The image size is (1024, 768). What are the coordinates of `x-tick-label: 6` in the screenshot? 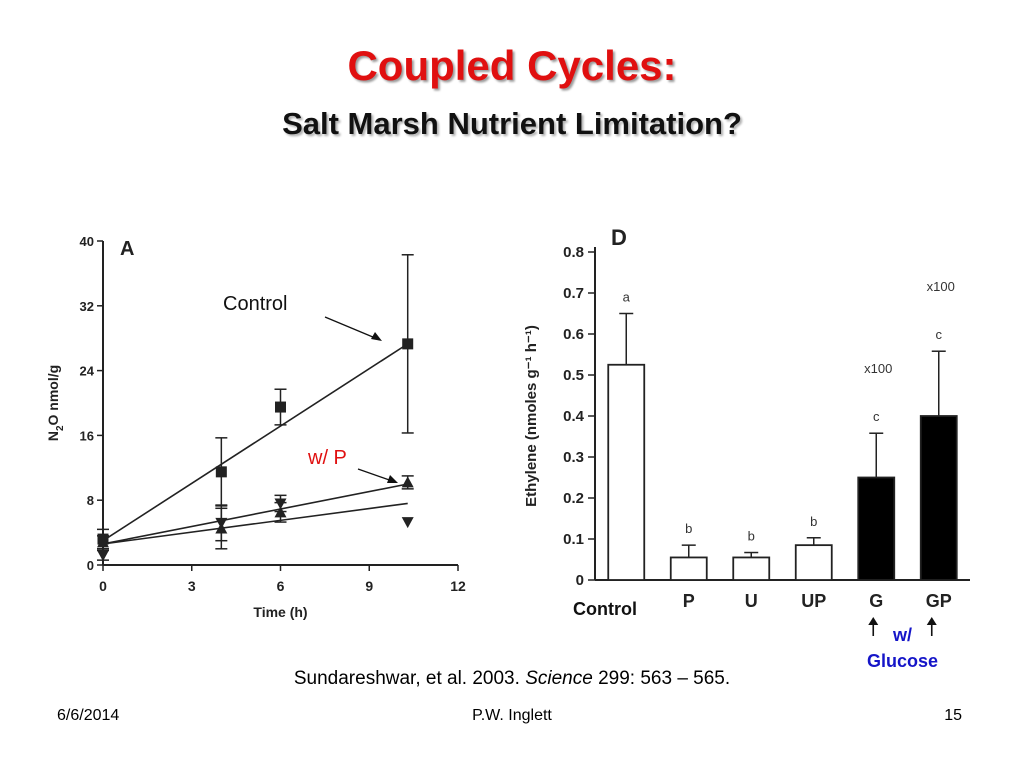 It's located at (281, 586).